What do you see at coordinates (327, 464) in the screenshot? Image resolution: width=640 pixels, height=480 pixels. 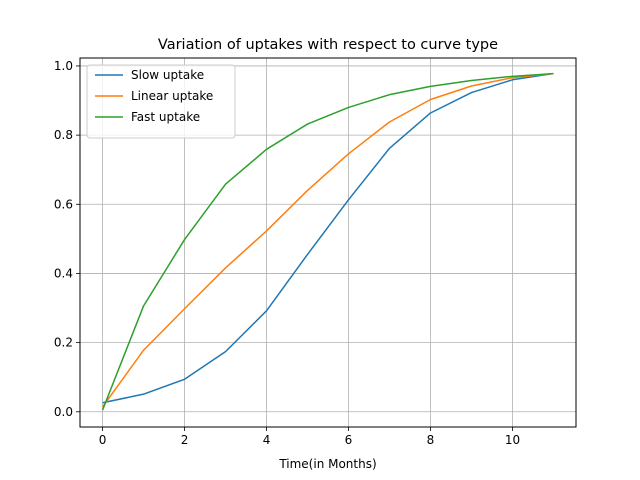 I see `x-axis-label: Time(in Months)` at bounding box center [327, 464].